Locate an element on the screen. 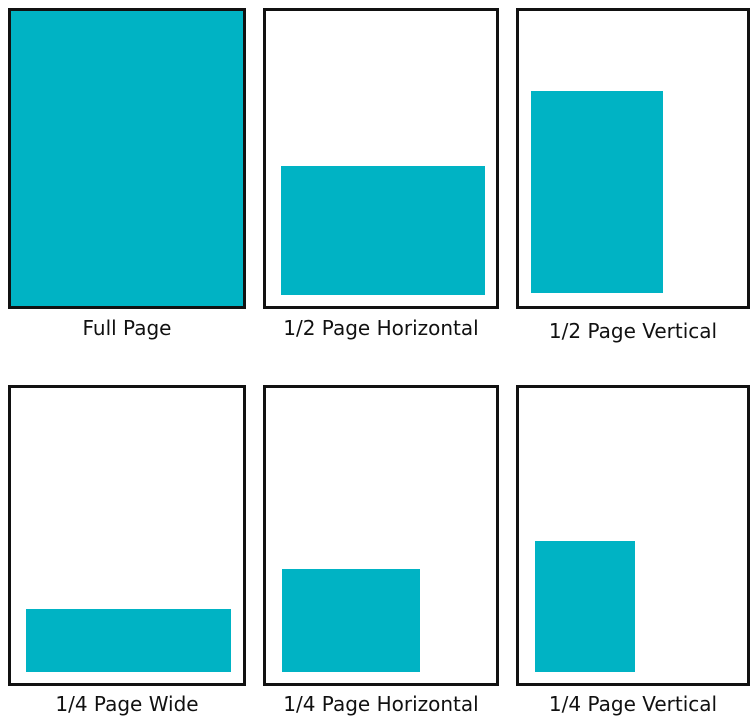 The image size is (755, 716). ad-area-half-horizontal is located at coordinates (383, 230).